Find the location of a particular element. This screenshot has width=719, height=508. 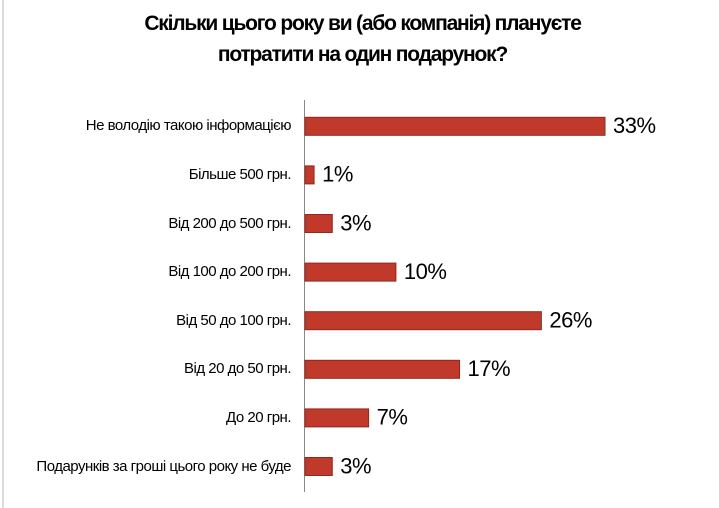

category-label: Подарунків за гроші цього року не буде is located at coordinates (163, 466).